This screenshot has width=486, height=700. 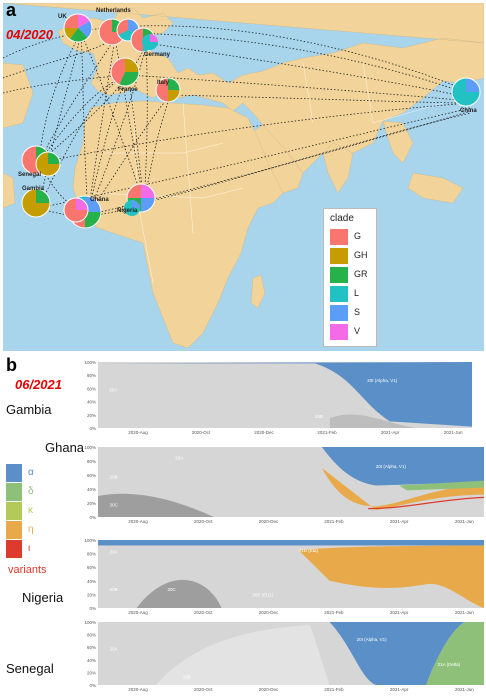 What do you see at coordinates (468, 111) in the screenshot?
I see `label-china: China` at bounding box center [468, 111].